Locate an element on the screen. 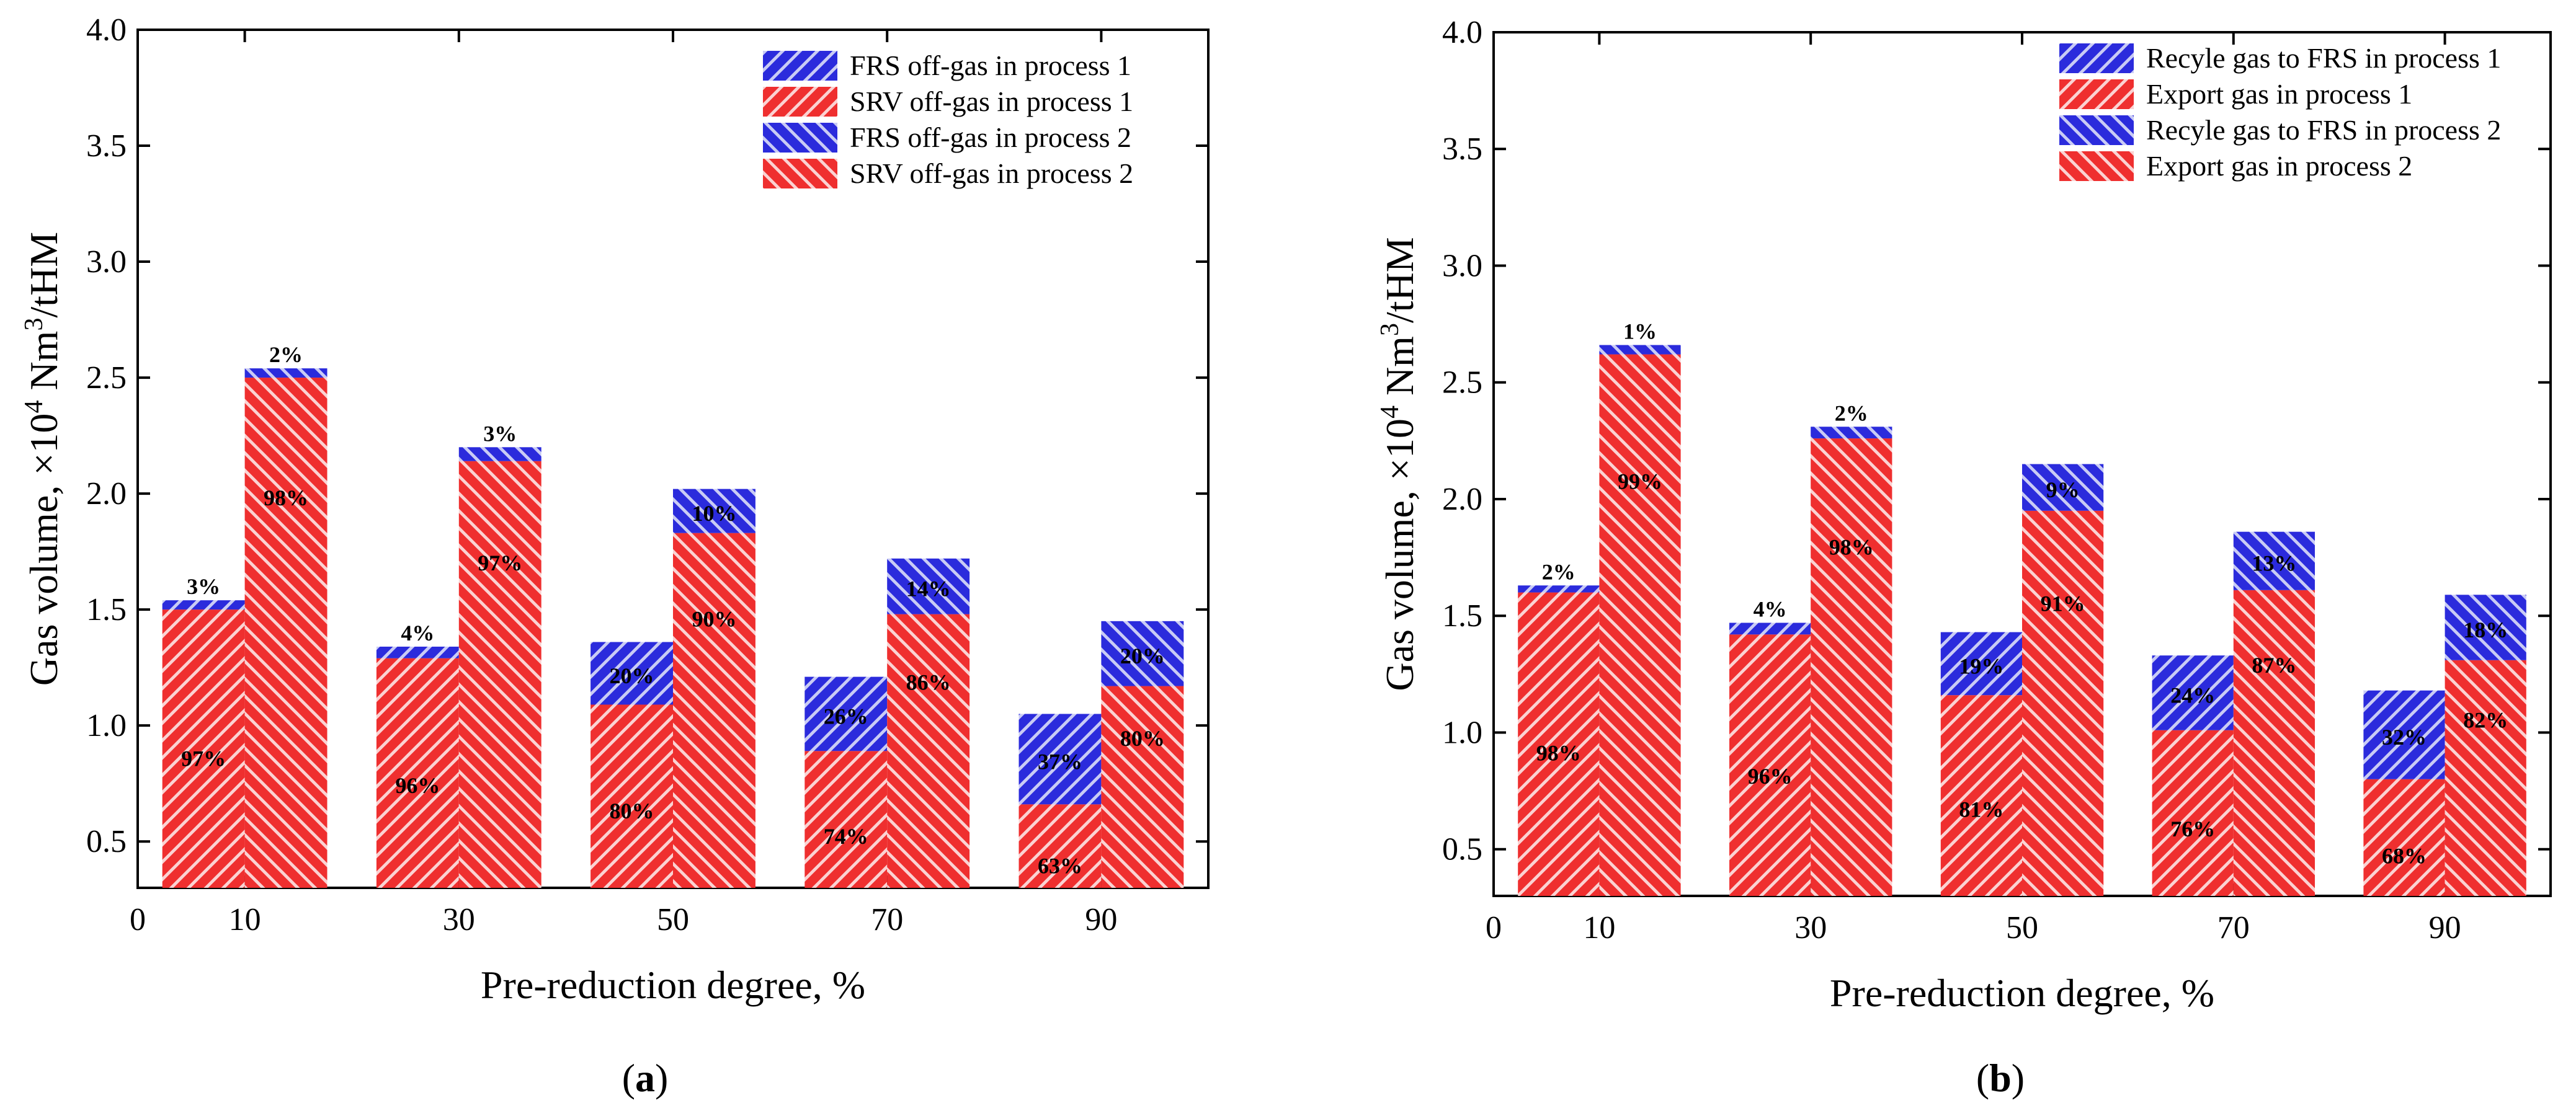 The height and width of the screenshot is (1116, 2576). data-label-a: 63% is located at coordinates (1060, 865).